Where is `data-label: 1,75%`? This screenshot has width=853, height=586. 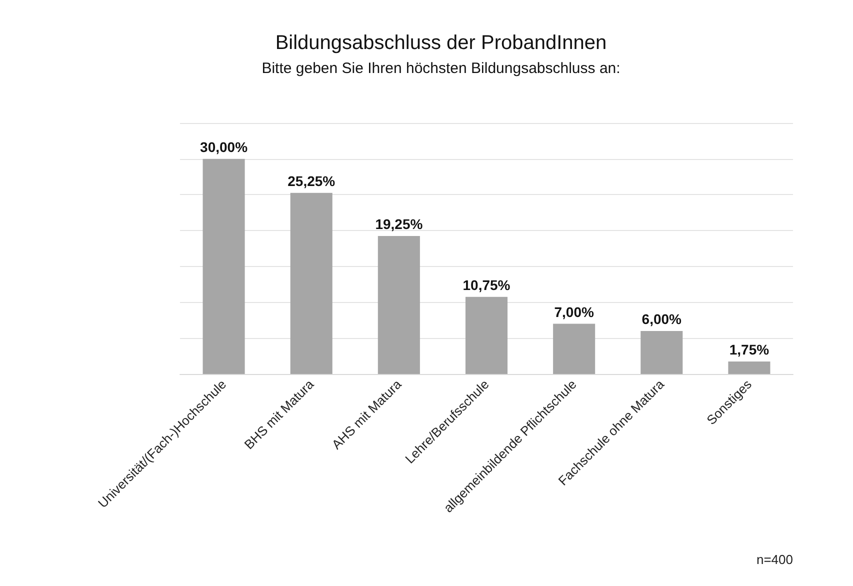
data-label: 1,75% is located at coordinates (749, 349).